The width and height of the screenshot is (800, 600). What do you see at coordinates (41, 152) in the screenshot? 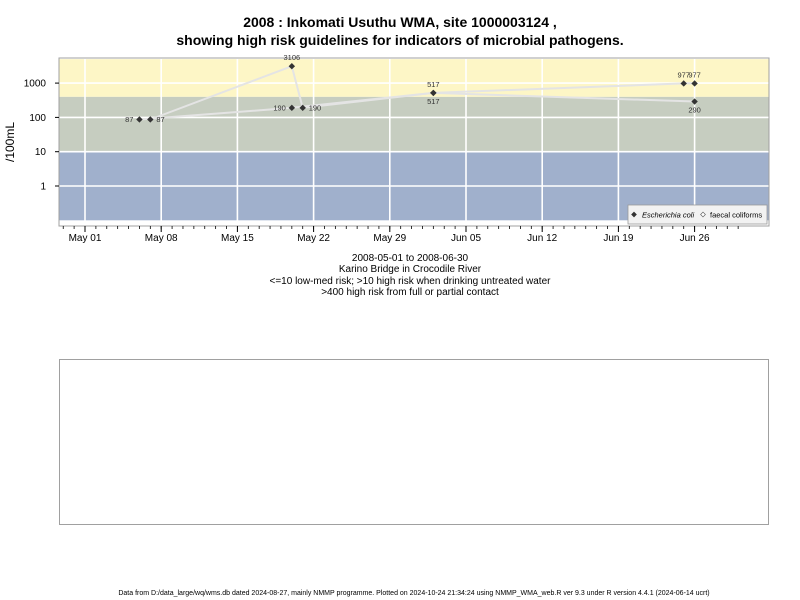
I see `y-tick-label: 10` at bounding box center [41, 152].